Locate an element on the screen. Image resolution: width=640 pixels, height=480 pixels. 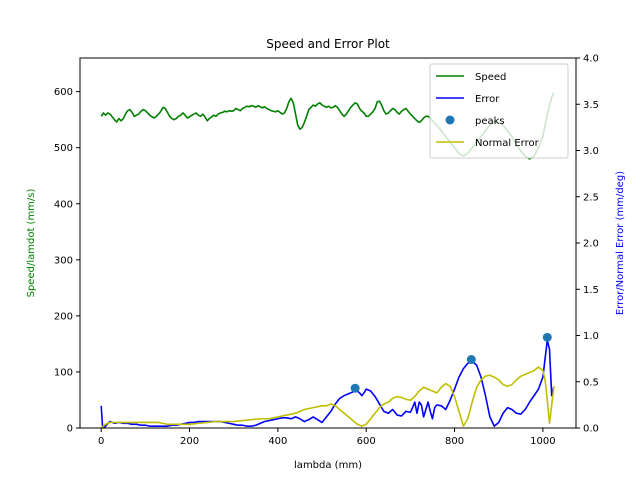
x-axis: 0 200 400 600 800 1000 is located at coordinates (327, 437).